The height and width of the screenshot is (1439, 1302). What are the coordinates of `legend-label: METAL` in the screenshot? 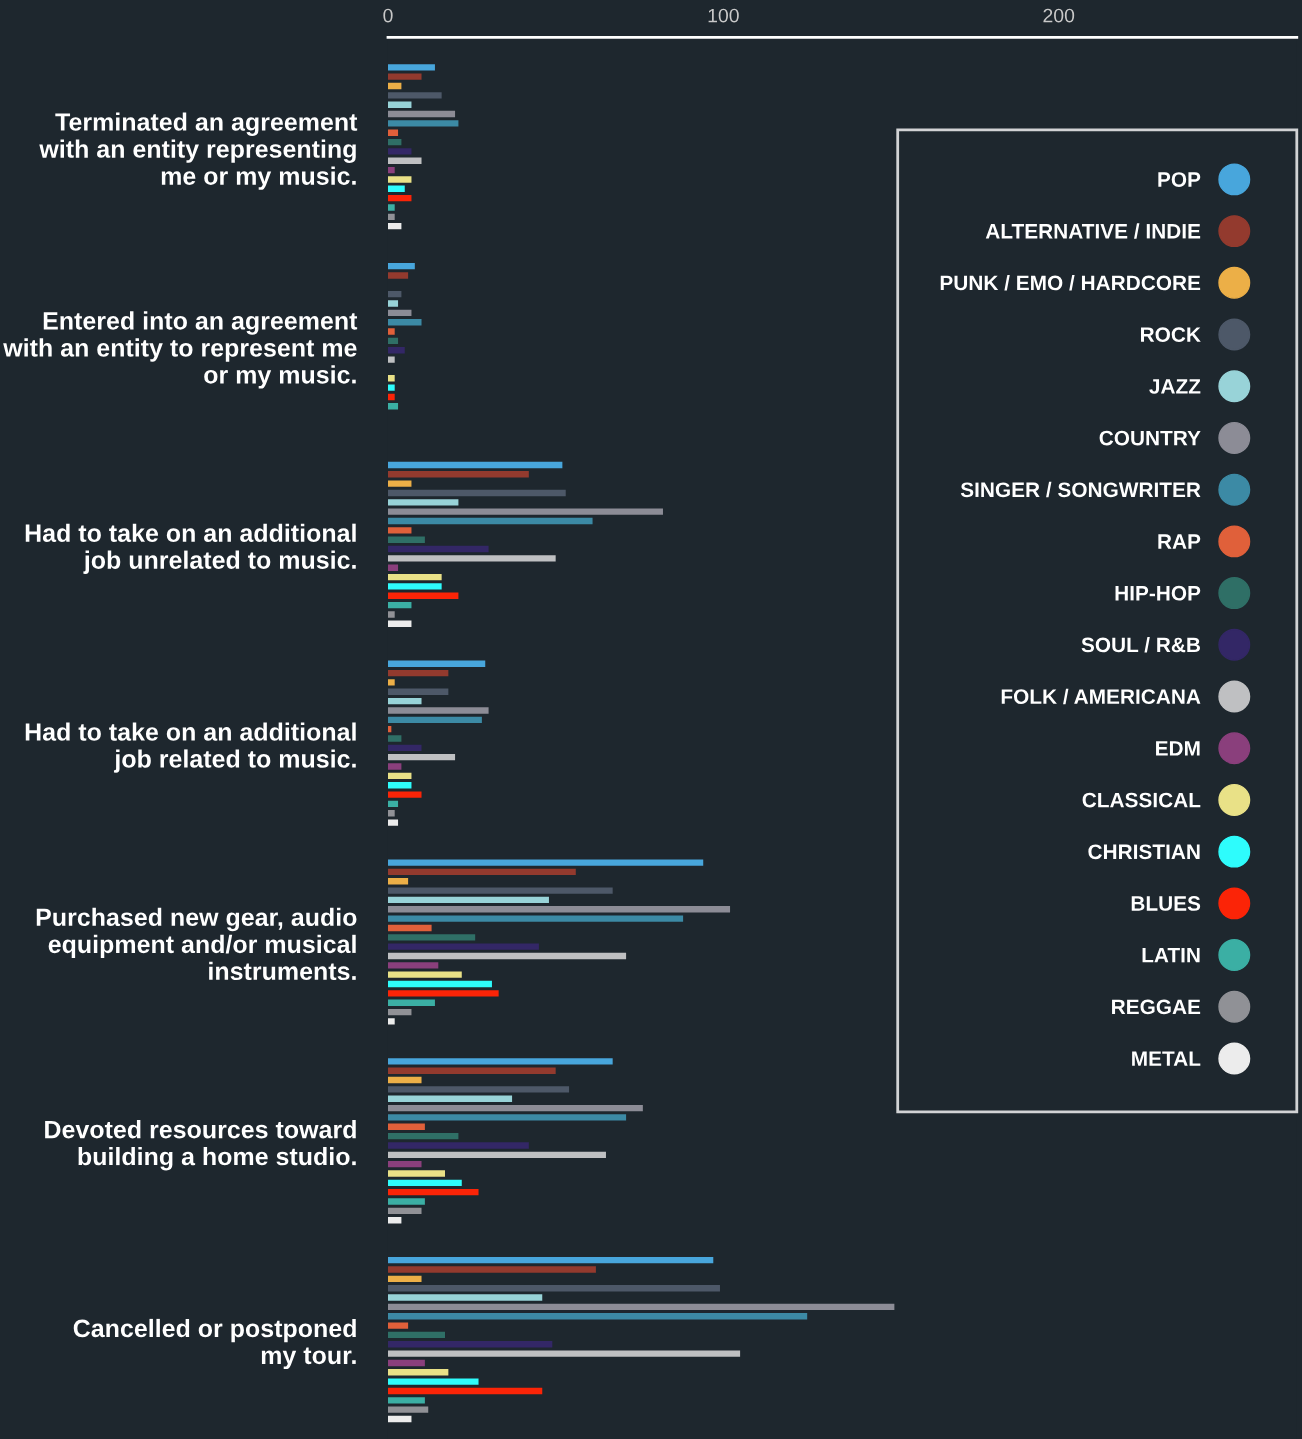 It's located at (1166, 1058).